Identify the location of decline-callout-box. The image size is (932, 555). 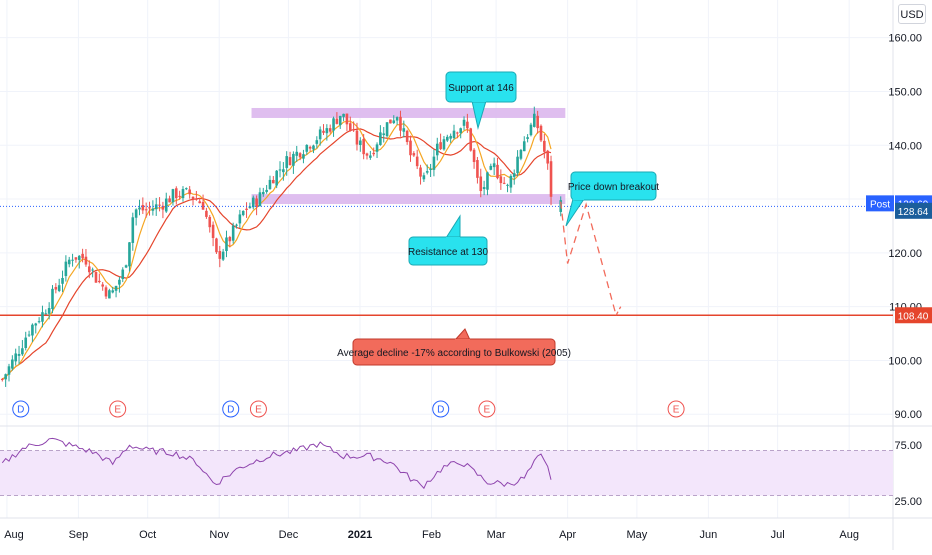
(454, 352).